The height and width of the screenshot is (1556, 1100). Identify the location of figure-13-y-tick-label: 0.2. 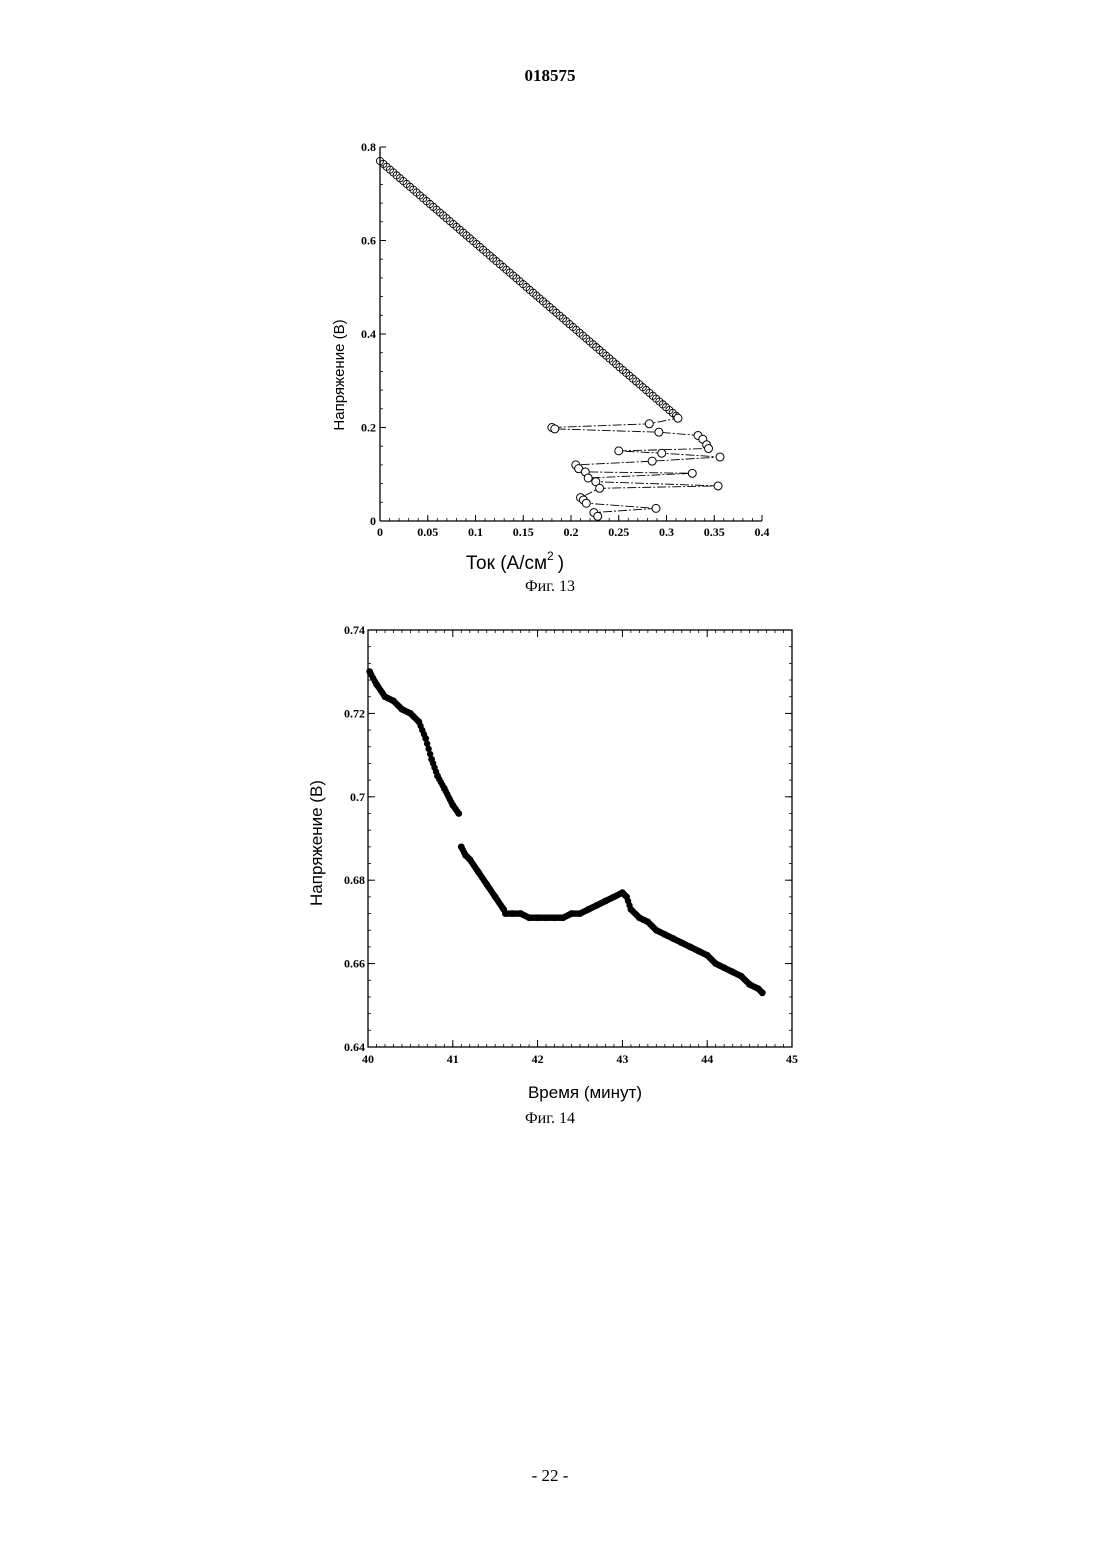
(368, 428).